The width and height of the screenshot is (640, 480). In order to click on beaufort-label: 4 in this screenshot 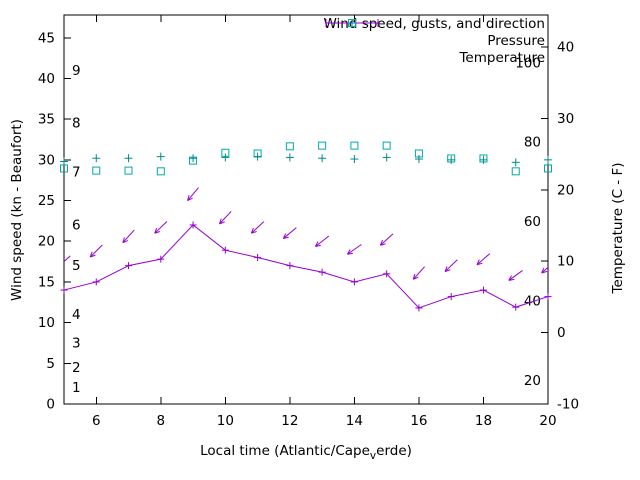, I will do `click(76, 315)`.